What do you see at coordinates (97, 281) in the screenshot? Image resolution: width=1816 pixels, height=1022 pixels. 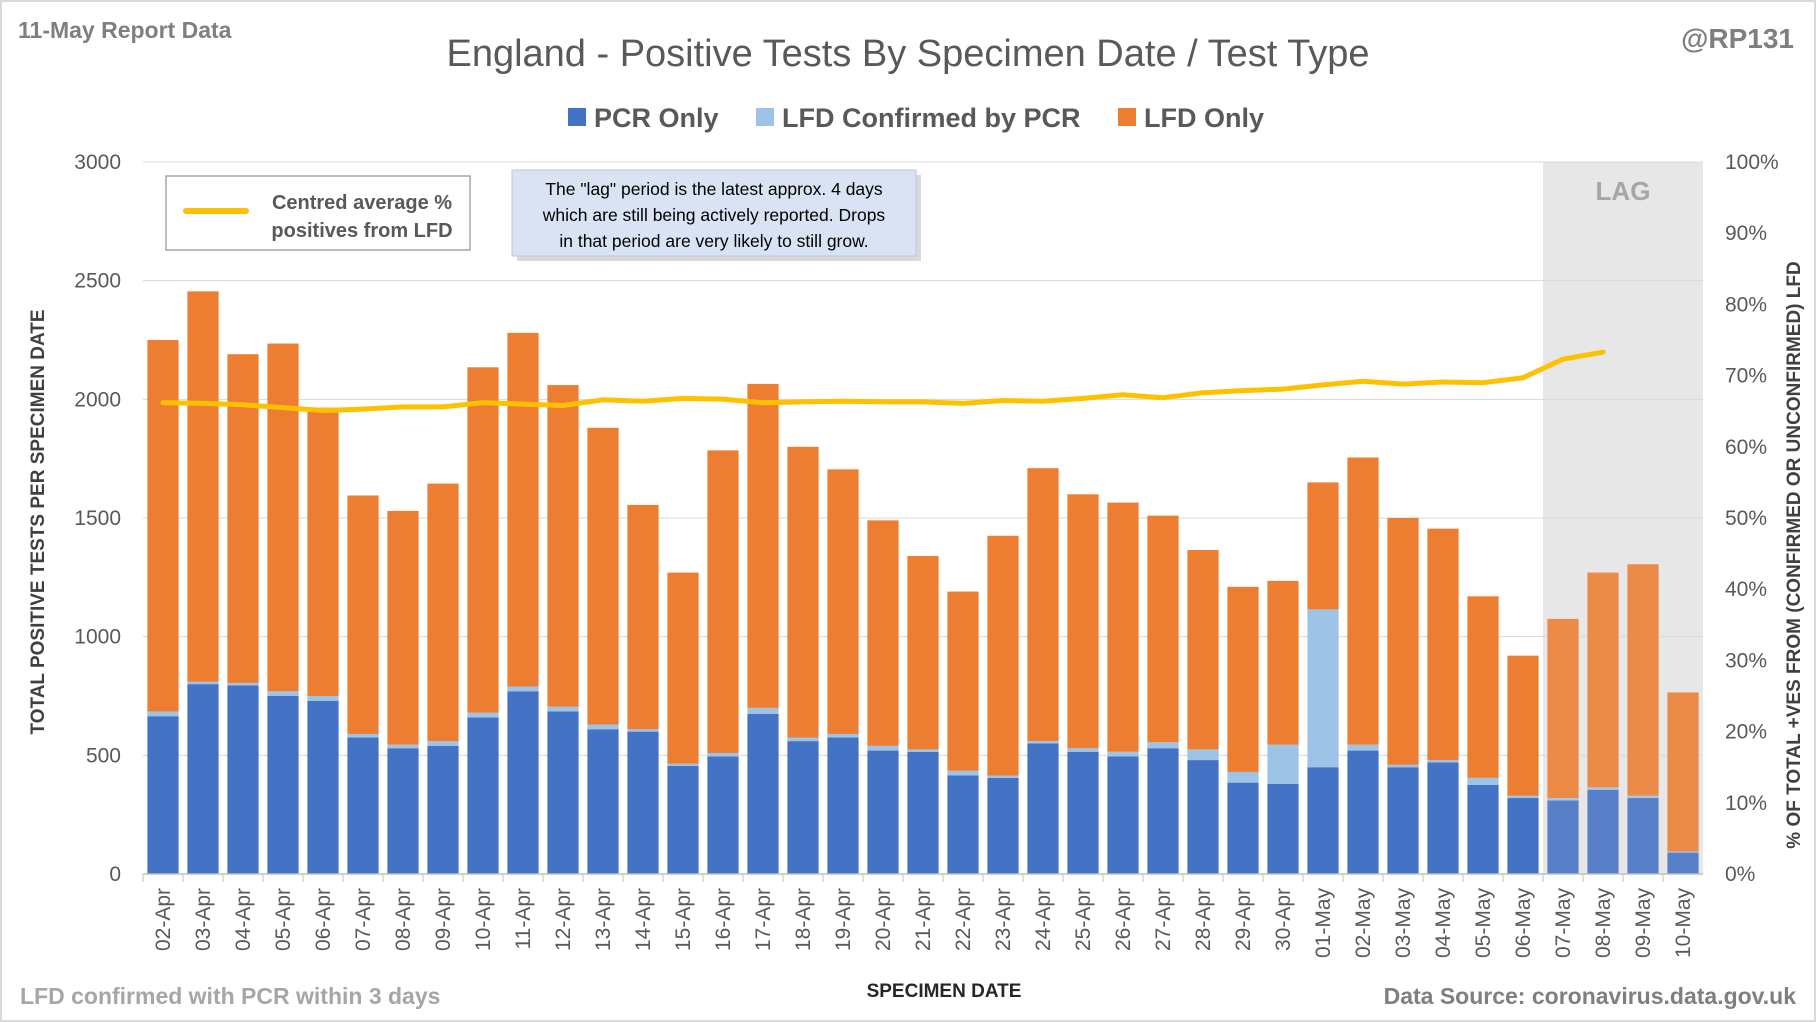 I see `y-tick-label: 2500` at bounding box center [97, 281].